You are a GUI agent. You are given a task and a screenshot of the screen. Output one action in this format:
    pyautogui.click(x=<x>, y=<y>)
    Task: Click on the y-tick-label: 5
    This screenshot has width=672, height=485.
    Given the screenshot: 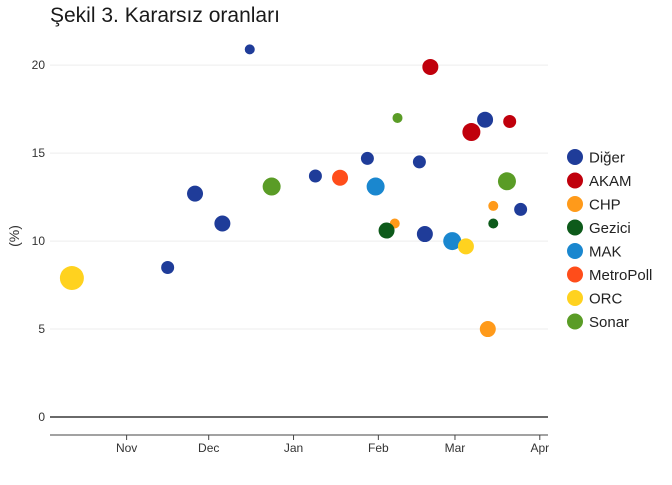 What is the action you would take?
    pyautogui.click(x=41, y=329)
    